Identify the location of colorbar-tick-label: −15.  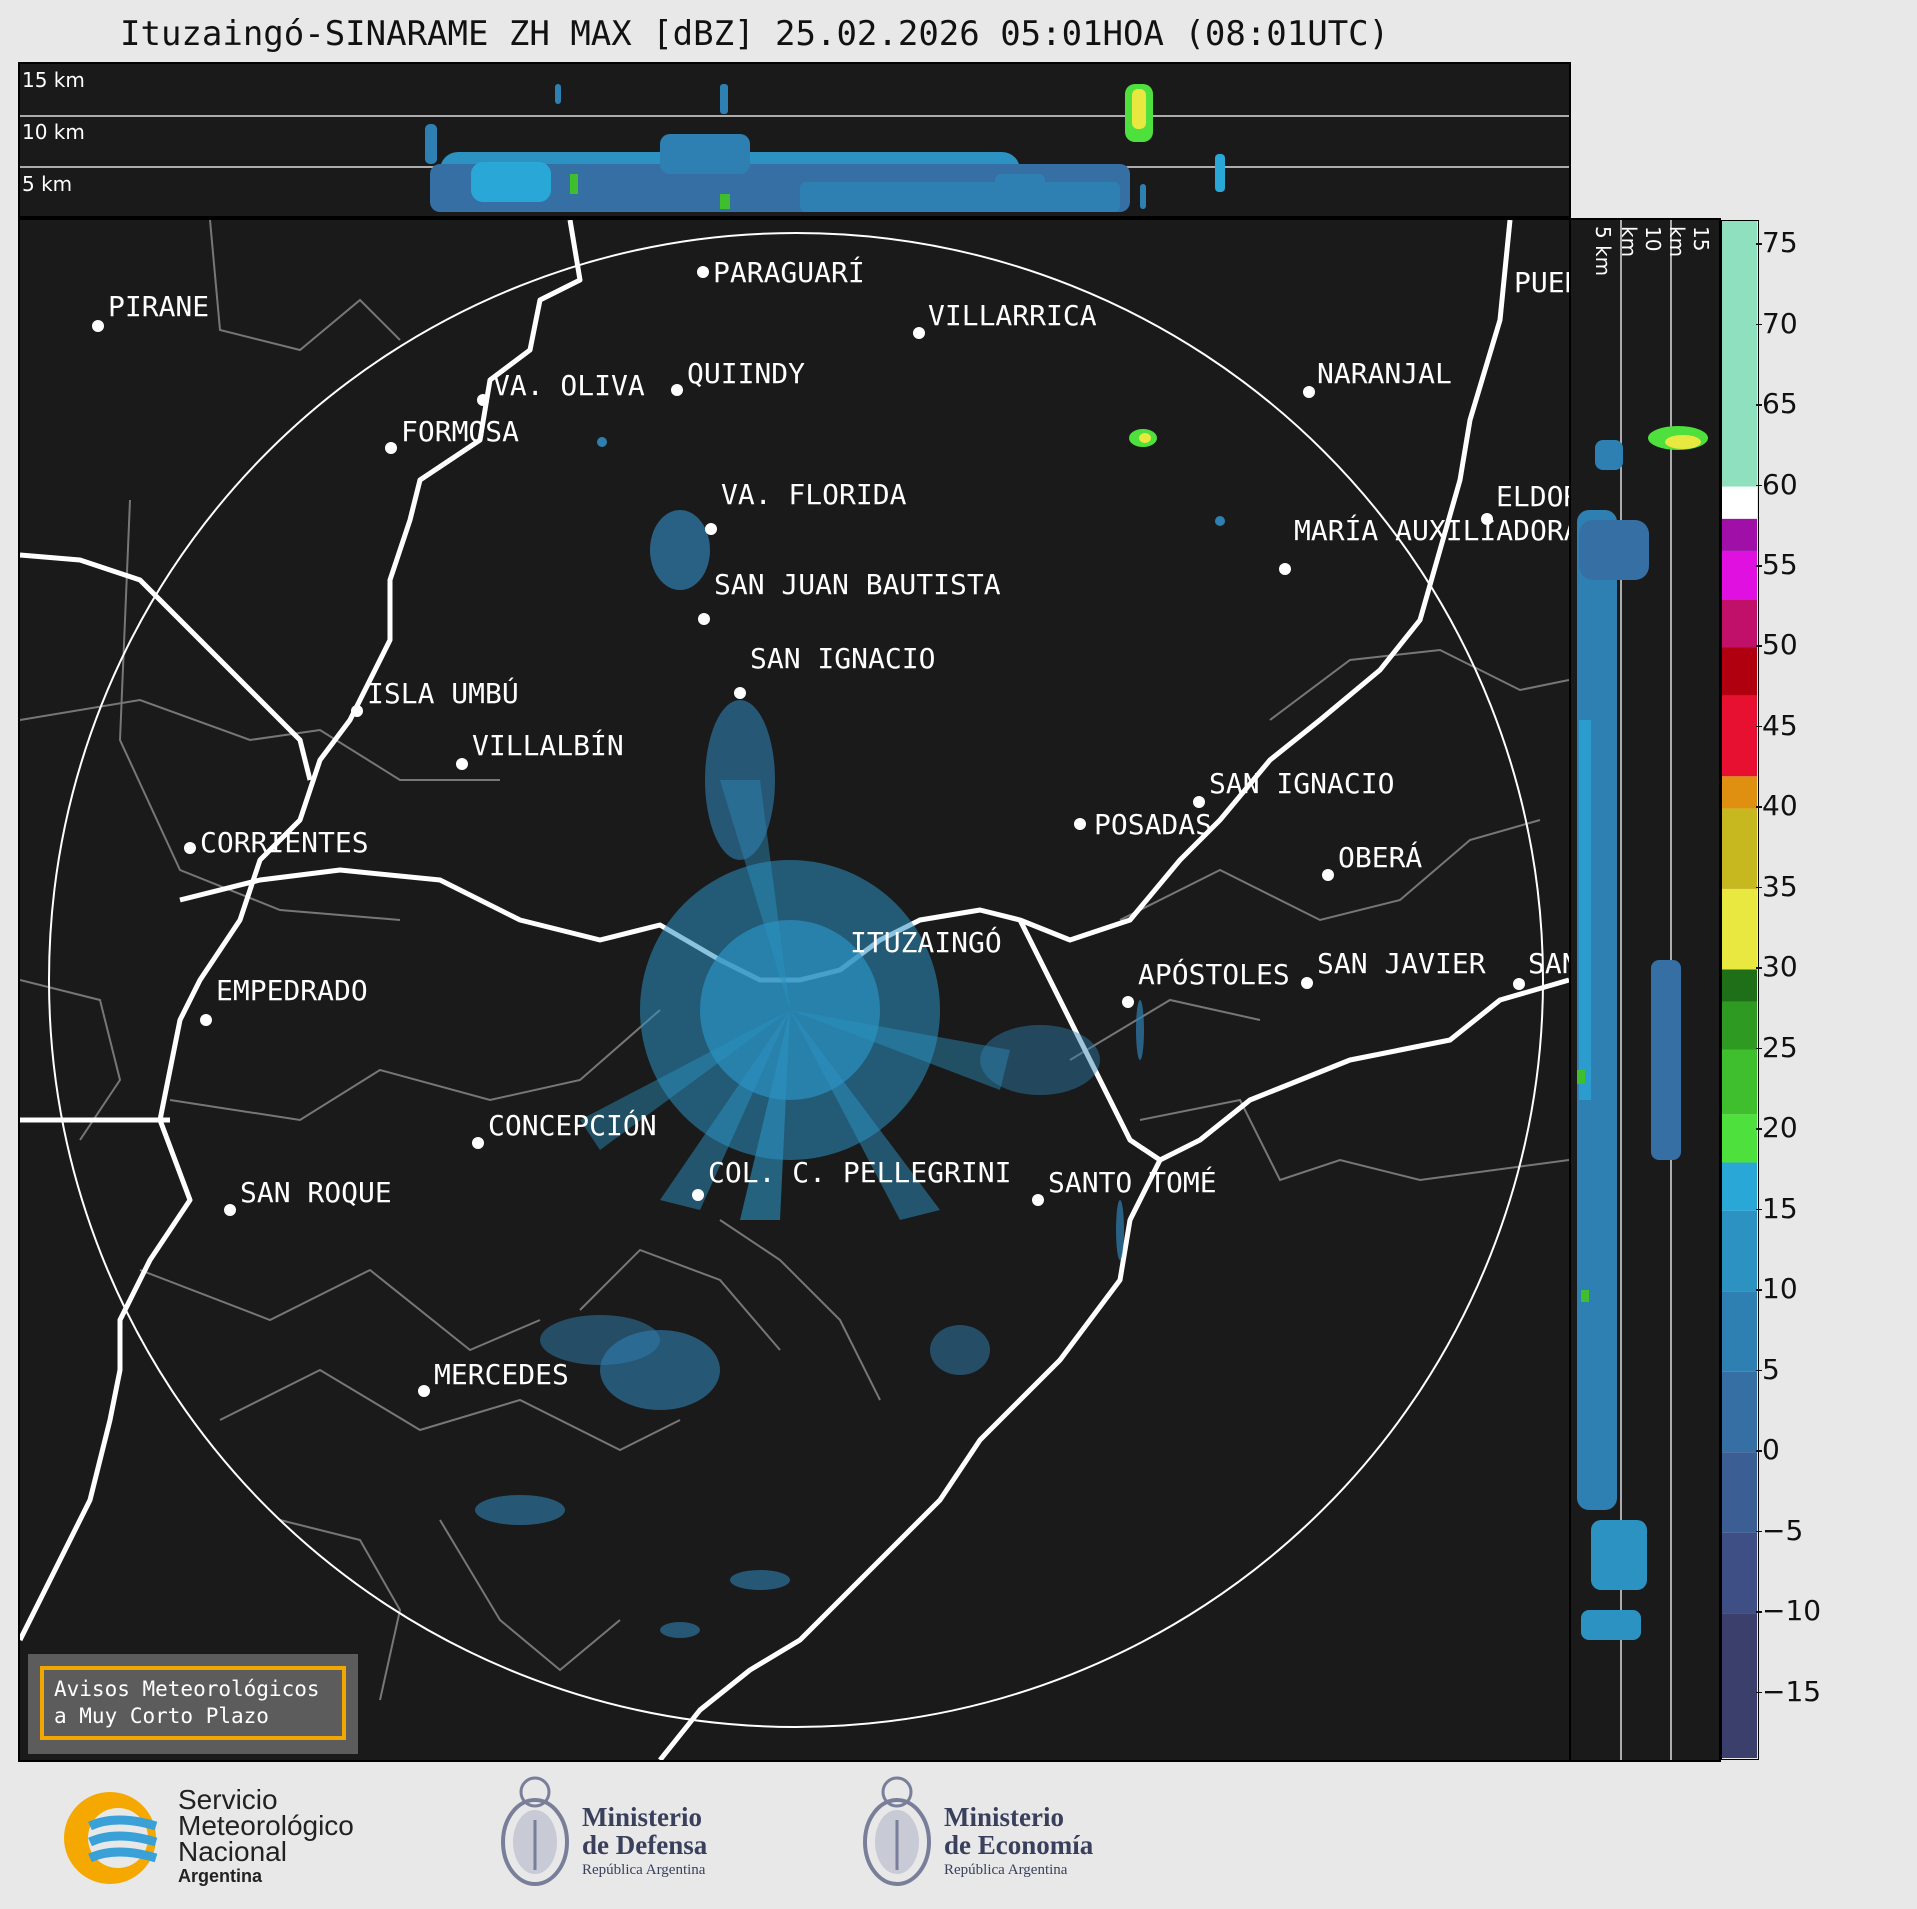
(1788, 1691).